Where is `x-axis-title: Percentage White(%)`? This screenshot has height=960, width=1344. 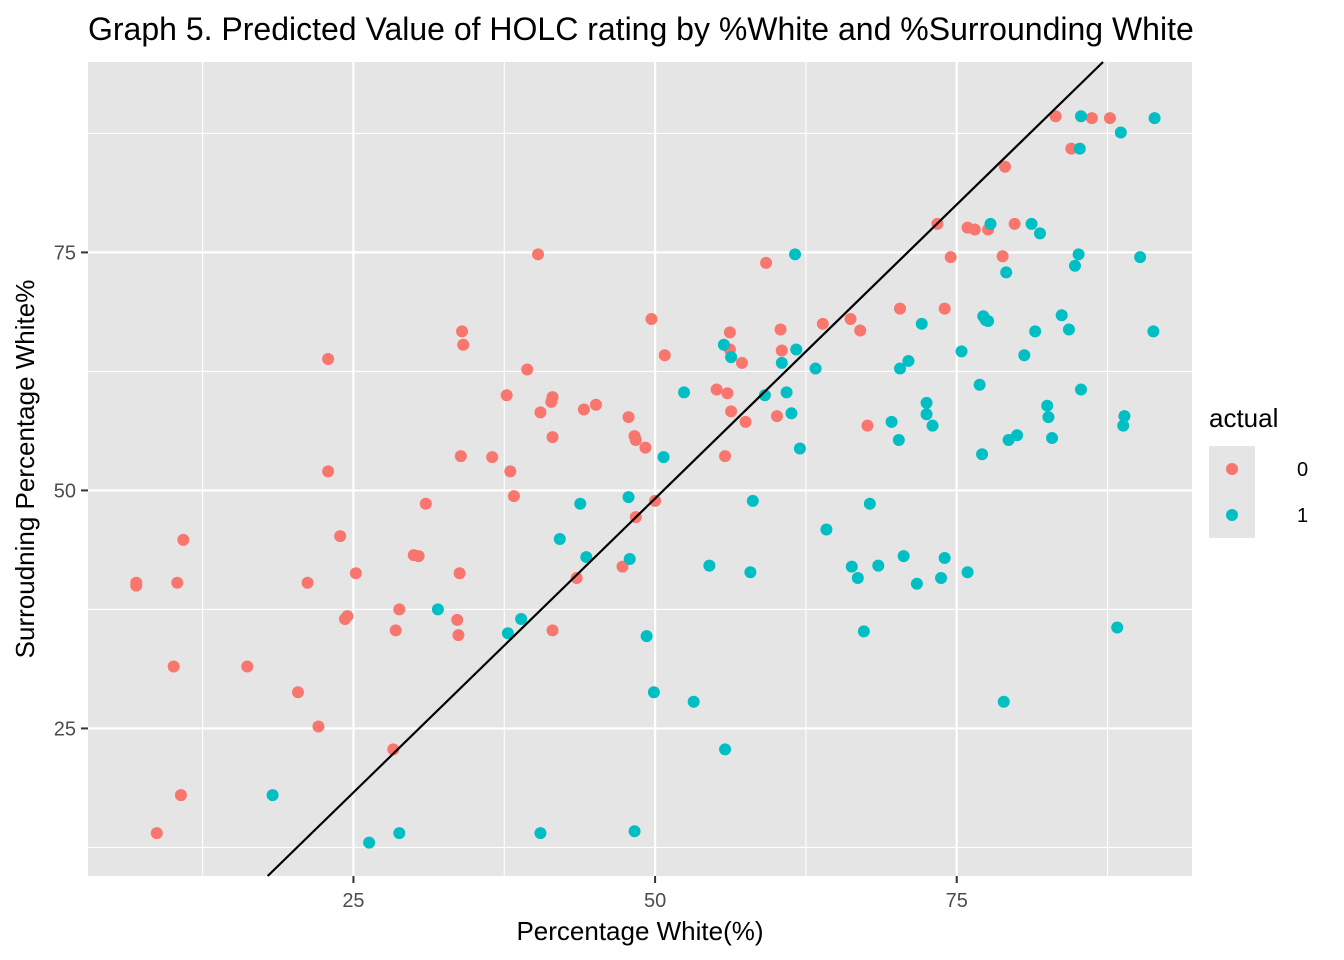
x-axis-title: Percentage White(%) is located at coordinates (639, 931).